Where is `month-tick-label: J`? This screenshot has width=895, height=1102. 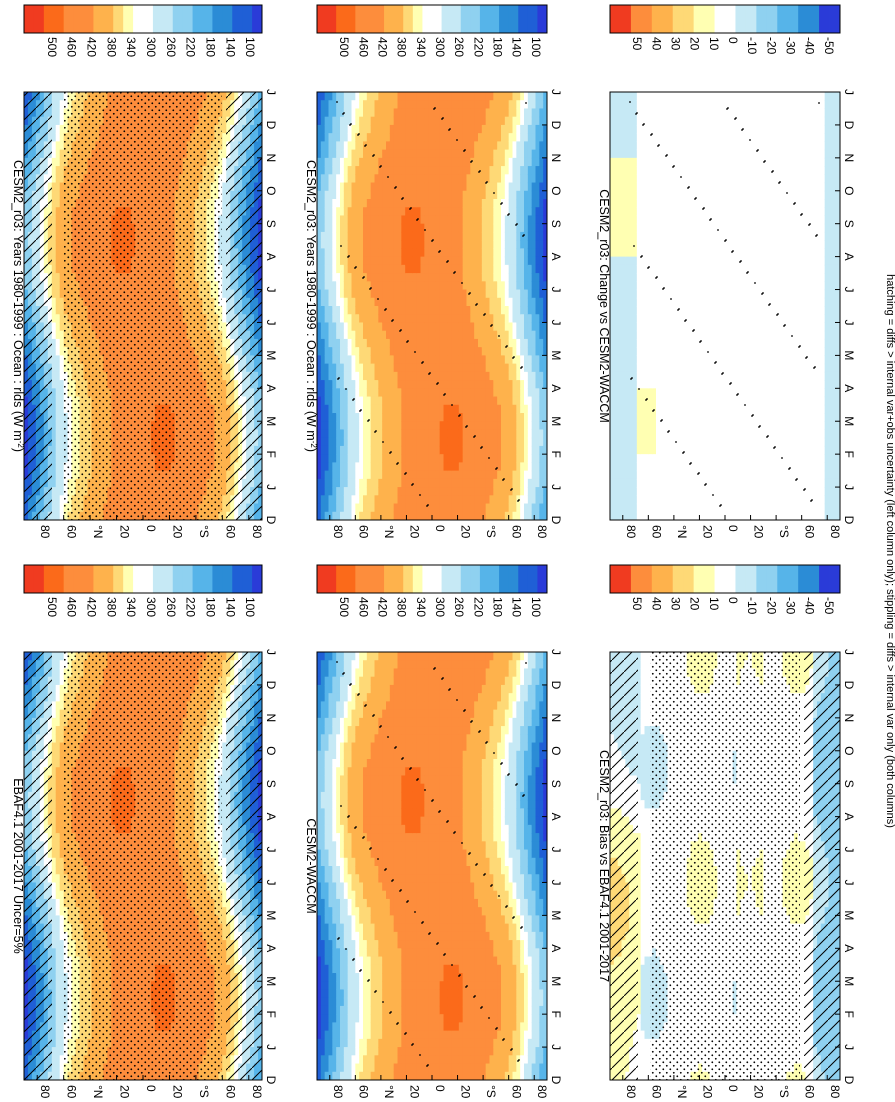 month-tick-label: J is located at coordinates (271, 290).